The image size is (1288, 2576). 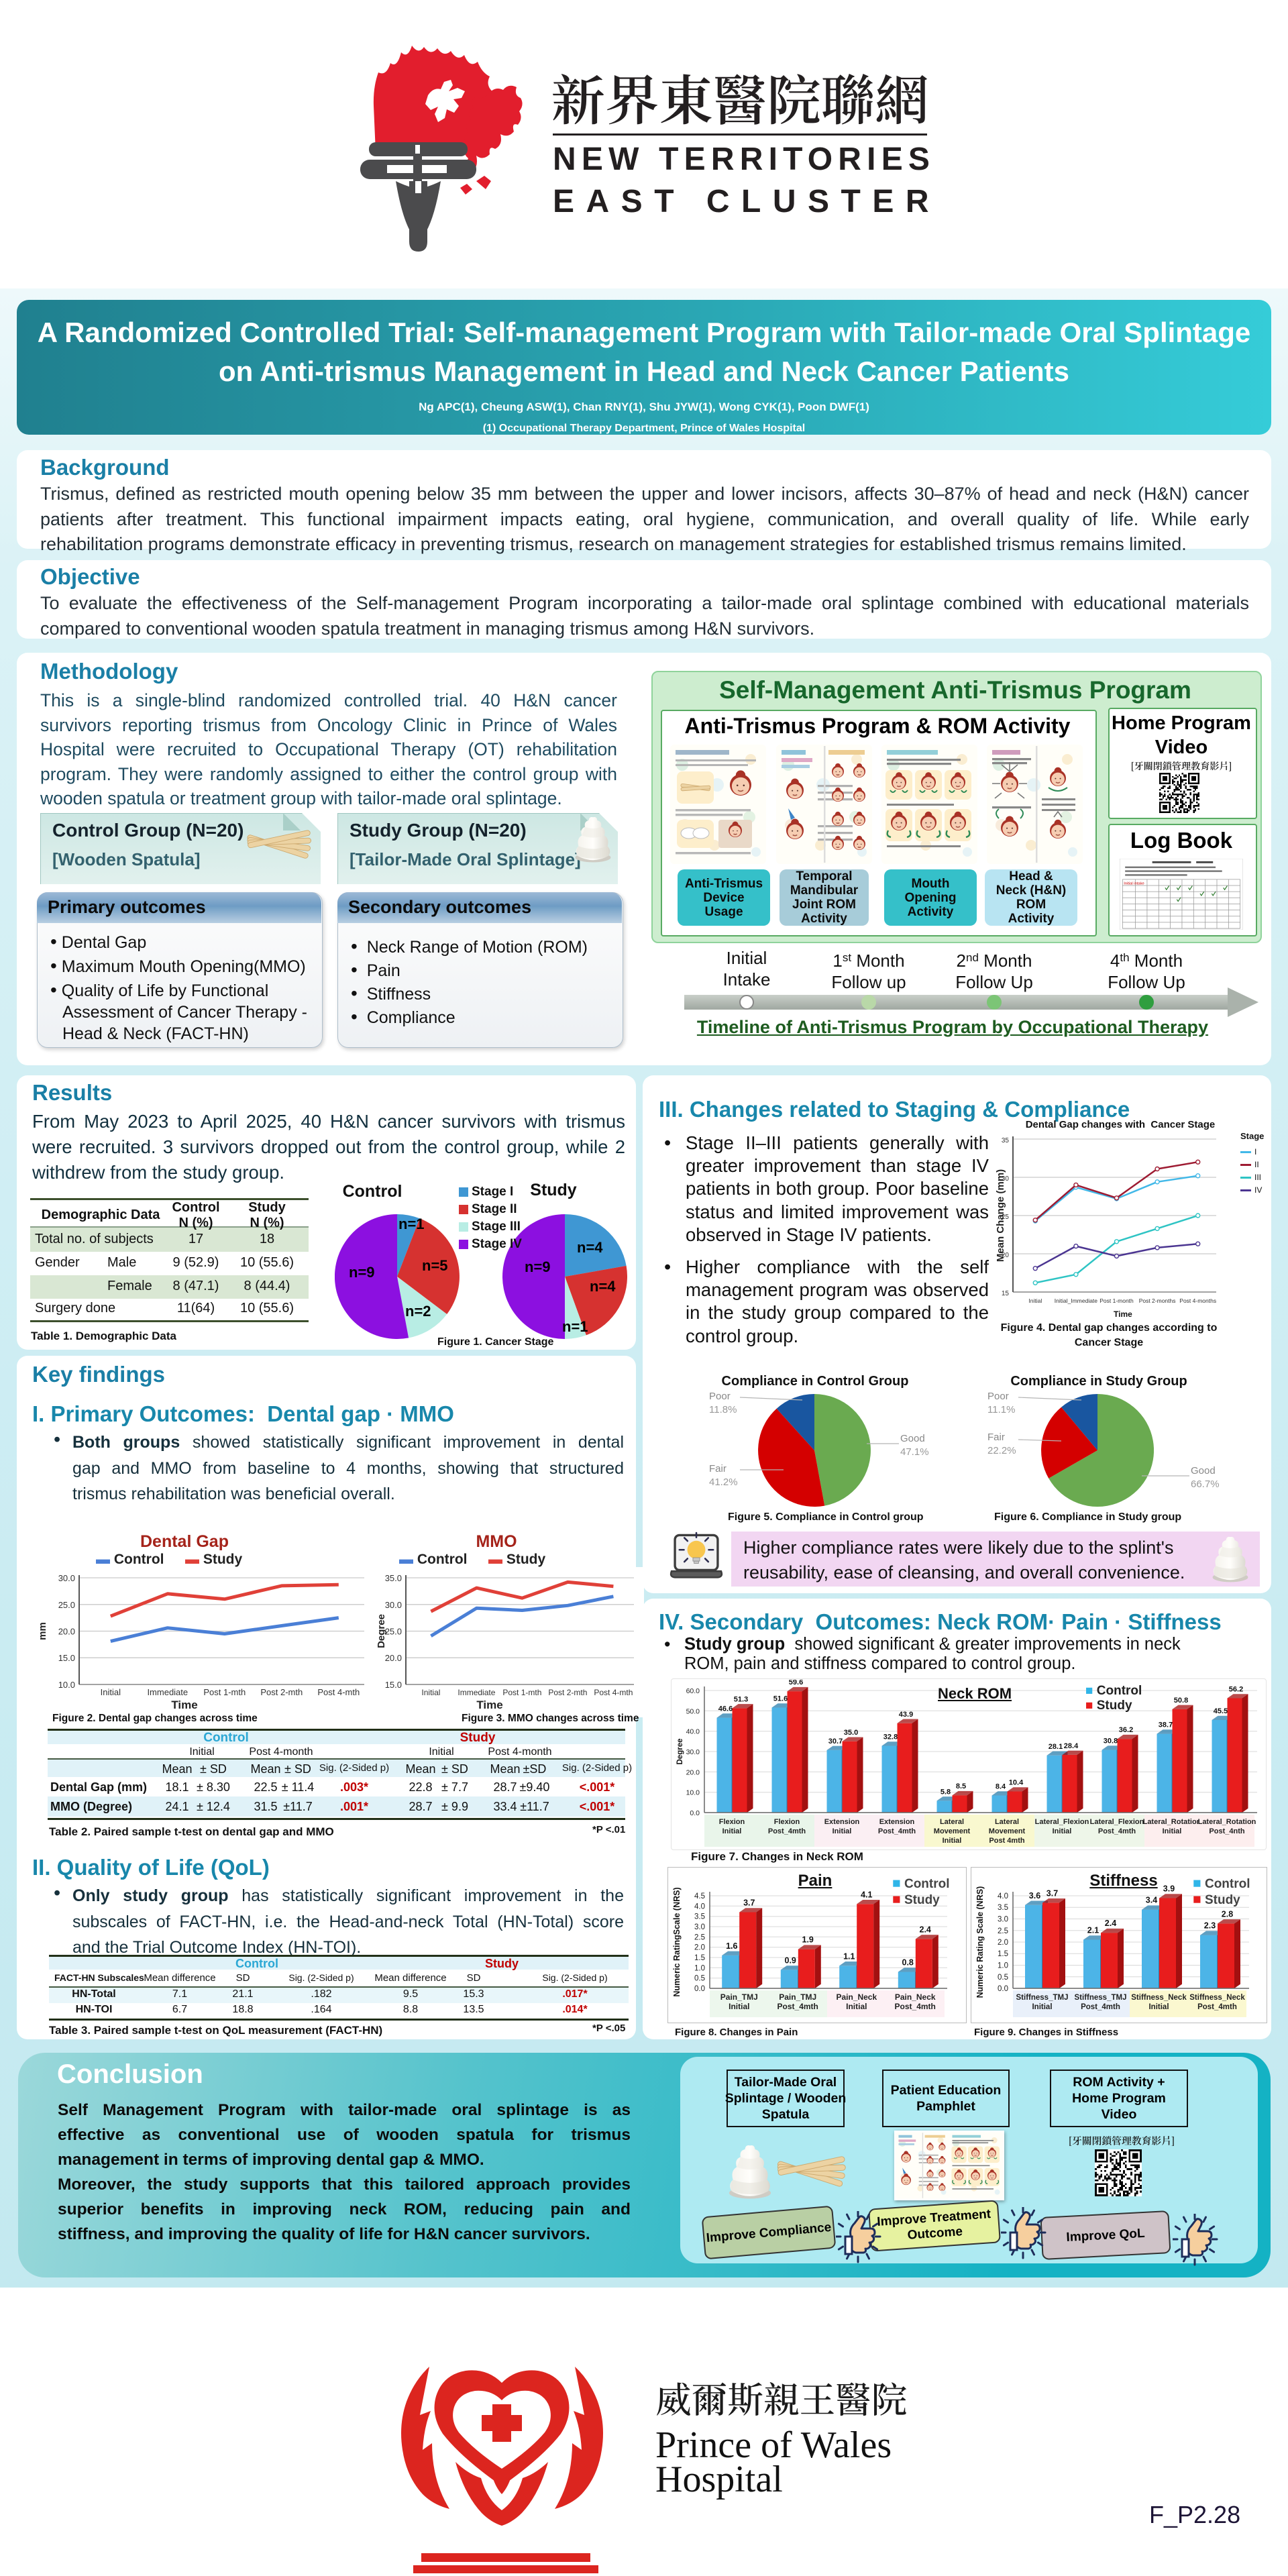 What do you see at coordinates (1101, 1998) in the screenshot?
I see `svg-text: Stiffness_TMJ` at bounding box center [1101, 1998].